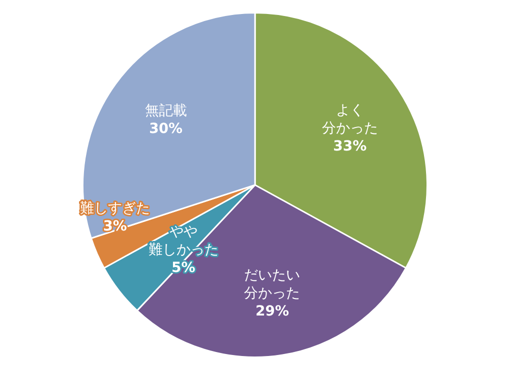 This screenshot has width=510, height=370. What do you see at coordinates (350, 119) in the screenshot?
I see `slice-label: よく分かった` at bounding box center [350, 119].